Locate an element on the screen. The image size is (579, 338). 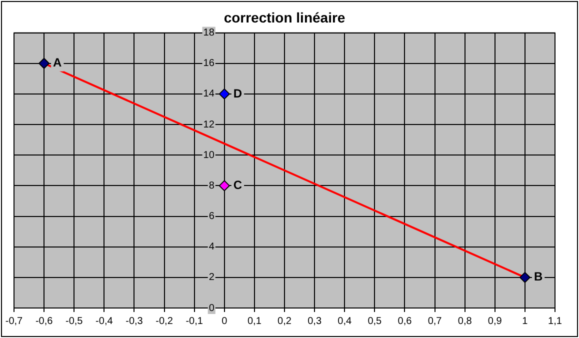
y-tick-label: 0 is located at coordinates (211, 308).